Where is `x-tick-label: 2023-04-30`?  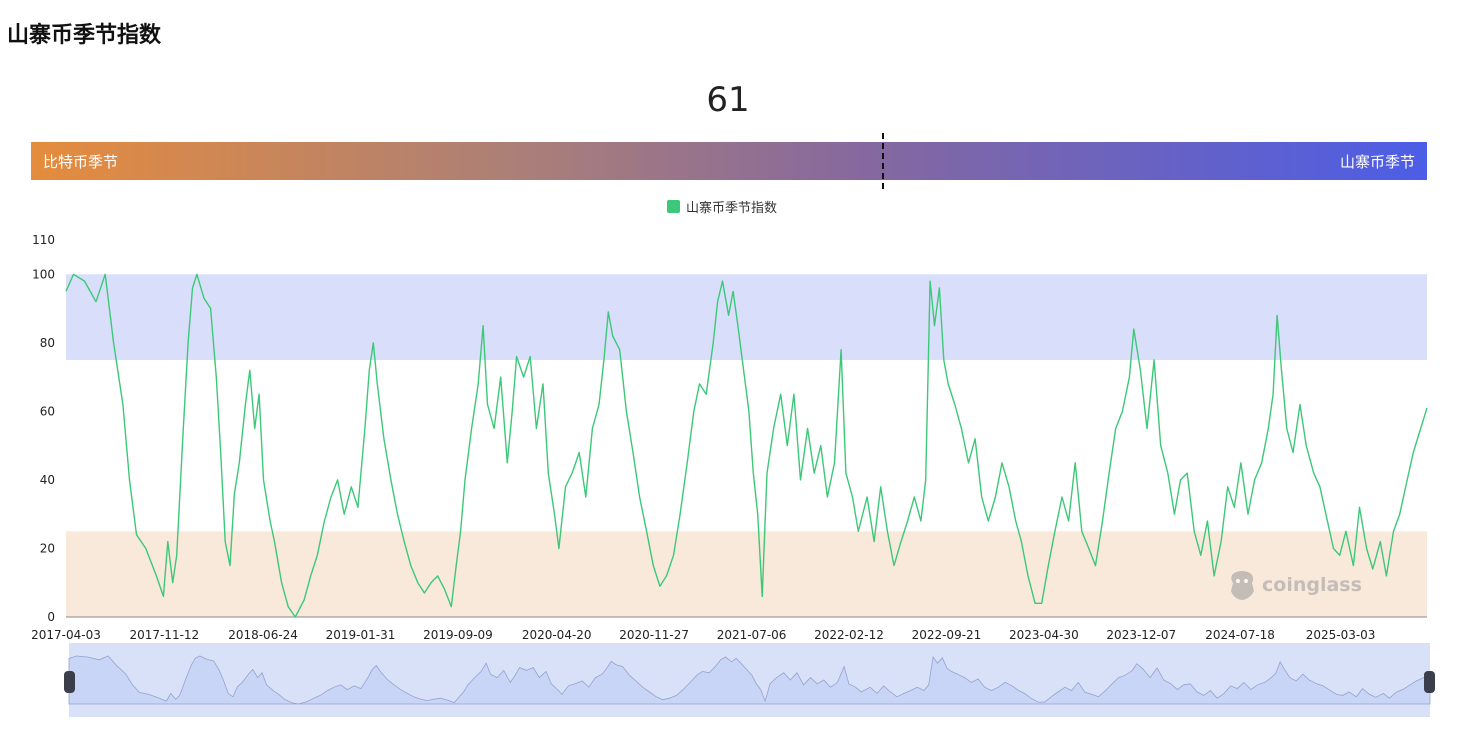 x-tick-label: 2023-04-30 is located at coordinates (1044, 634).